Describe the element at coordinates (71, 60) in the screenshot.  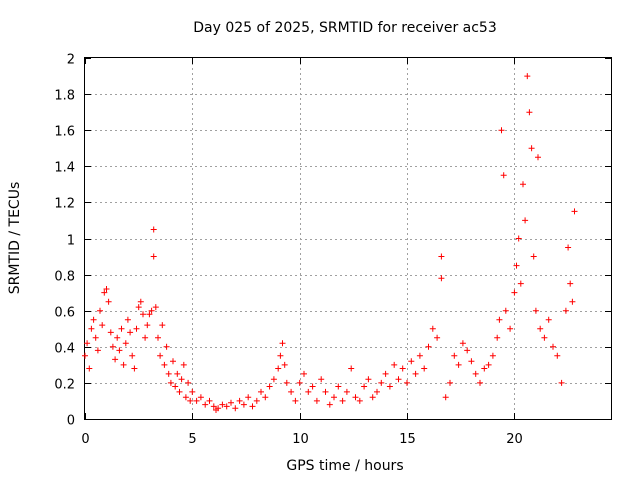
I see `y-tick-label: 2` at that location.